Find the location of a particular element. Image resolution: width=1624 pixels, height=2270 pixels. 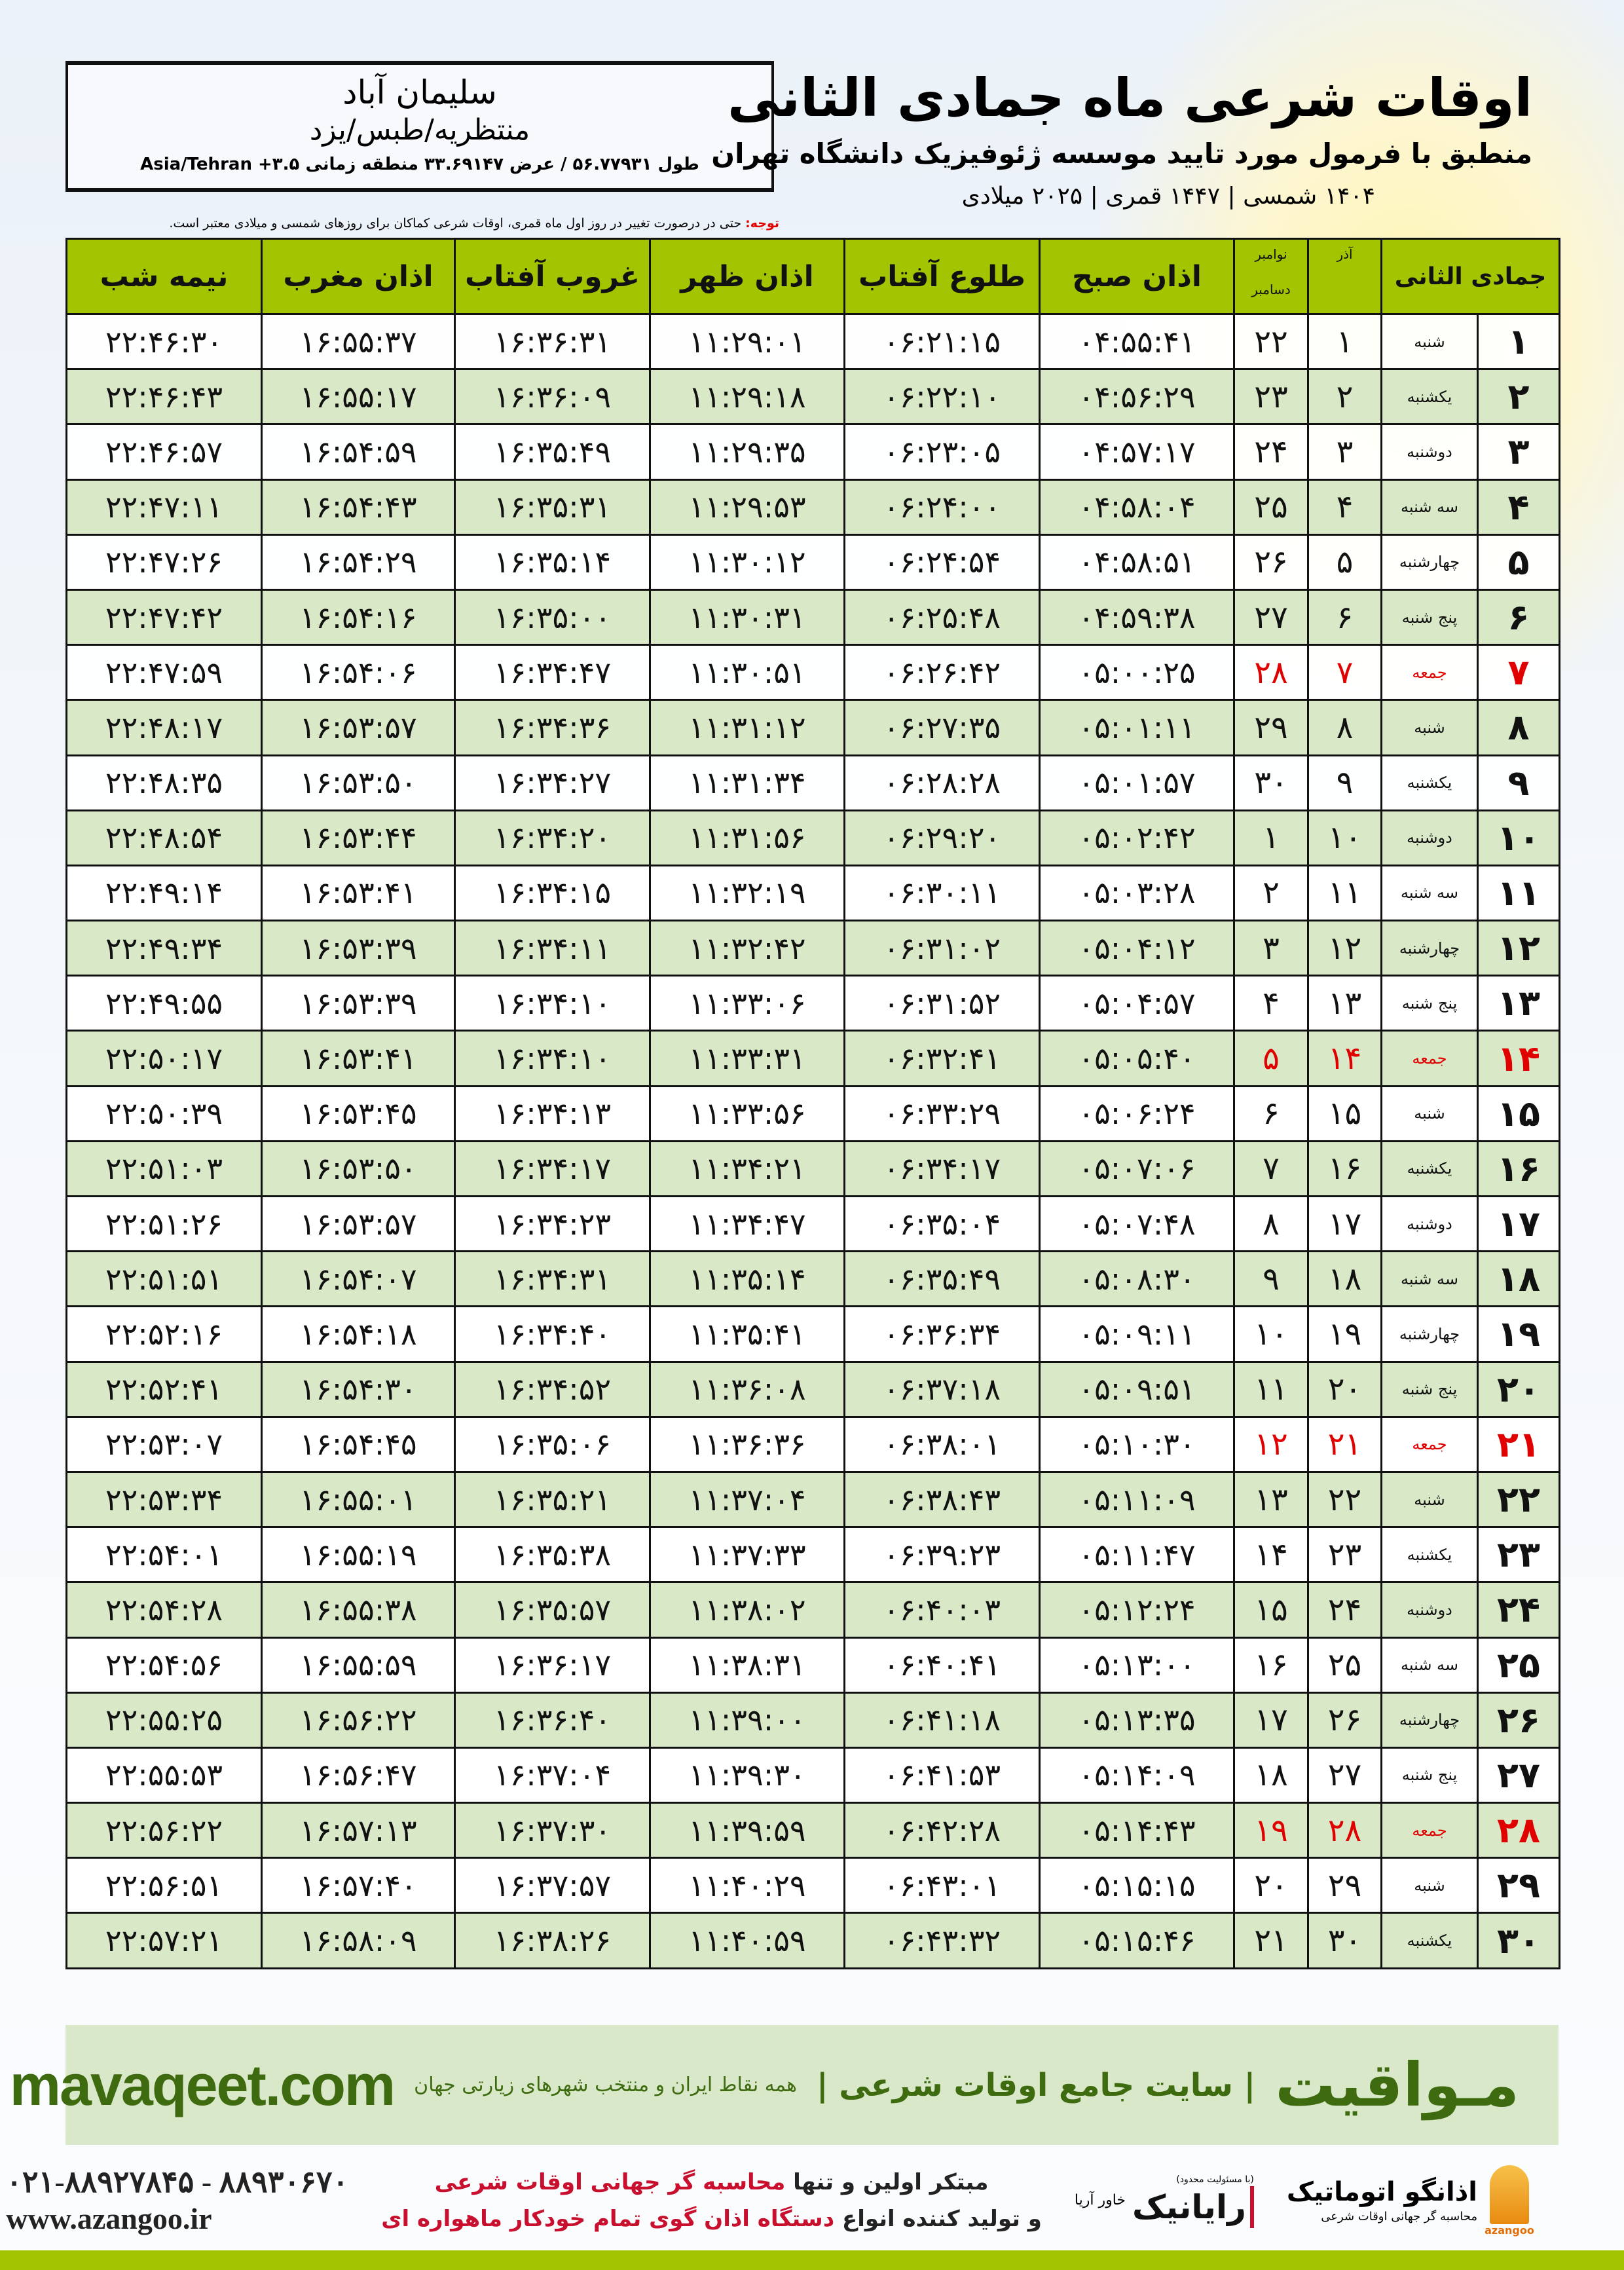

cell-greg: ۱۳ is located at coordinates (1271, 1499).